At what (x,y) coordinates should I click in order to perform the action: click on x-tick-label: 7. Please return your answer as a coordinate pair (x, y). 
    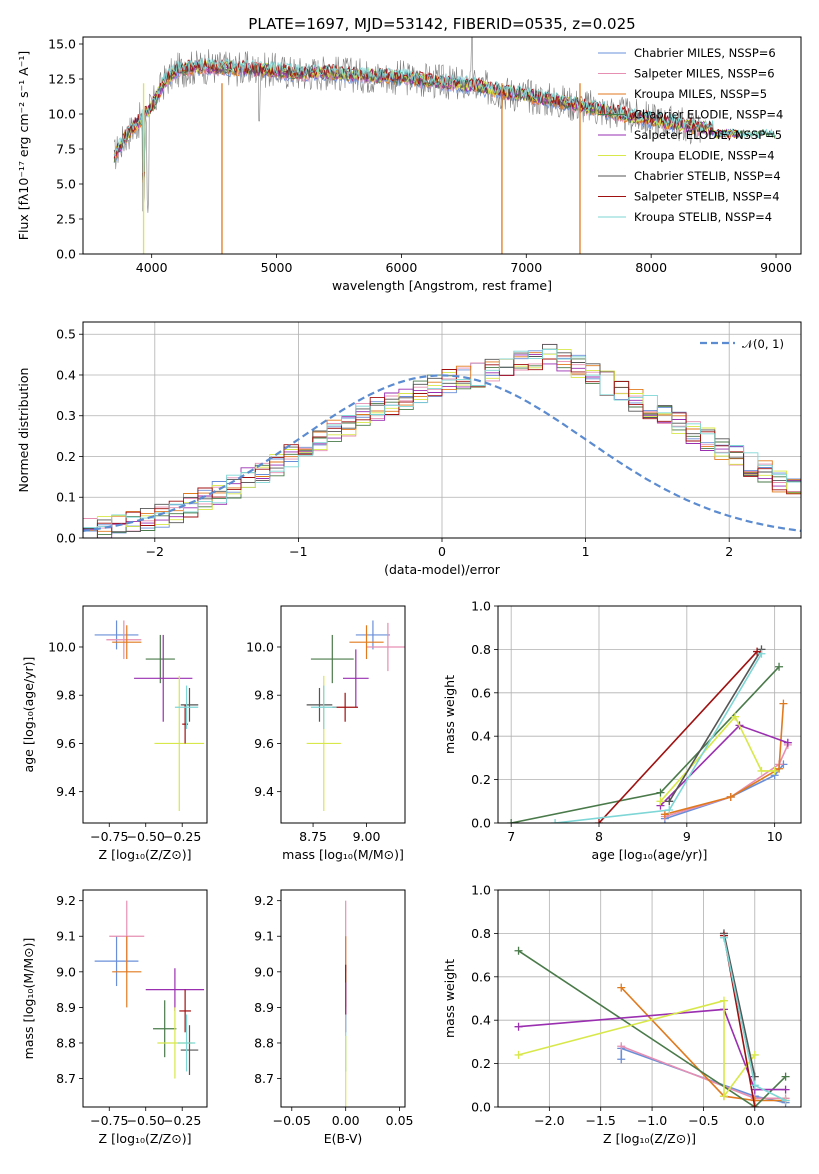
    Looking at the image, I should click on (511, 836).